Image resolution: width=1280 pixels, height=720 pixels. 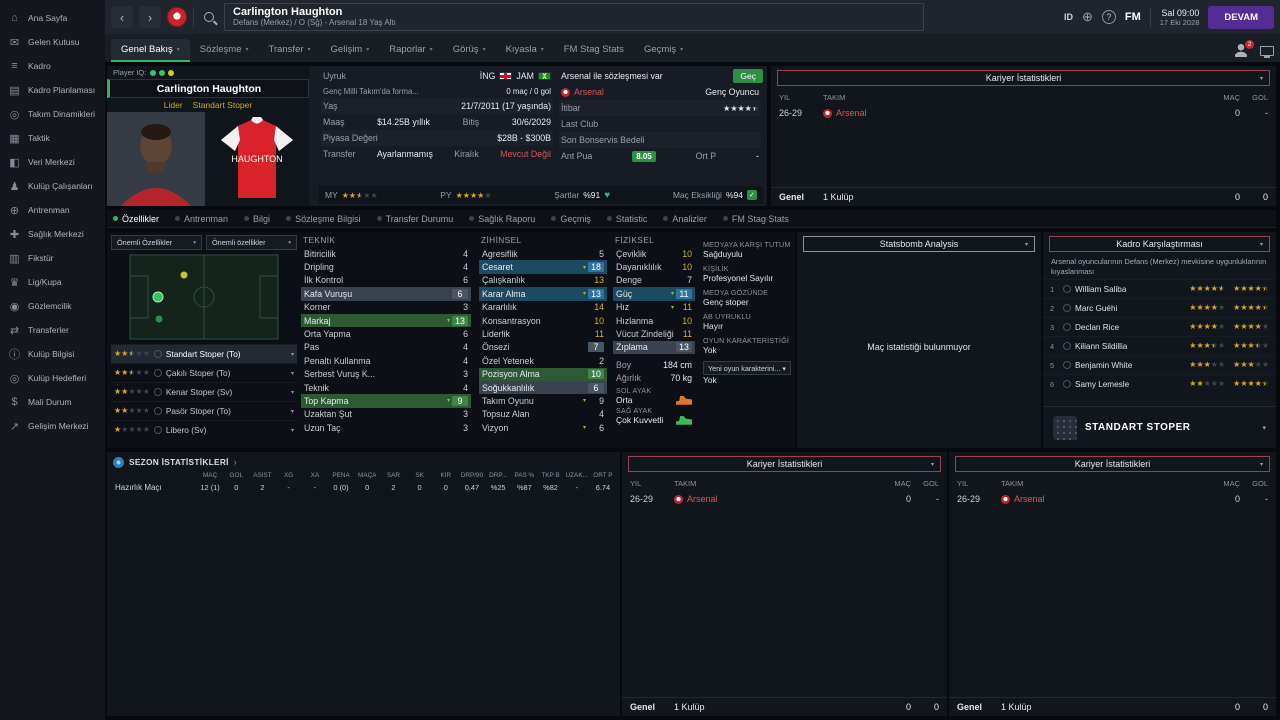 I want to click on role-item-kenar-stoper-sv: ★★★★★★★★★★Kenar Stoper (Sv)▾, so click(x=204, y=391).